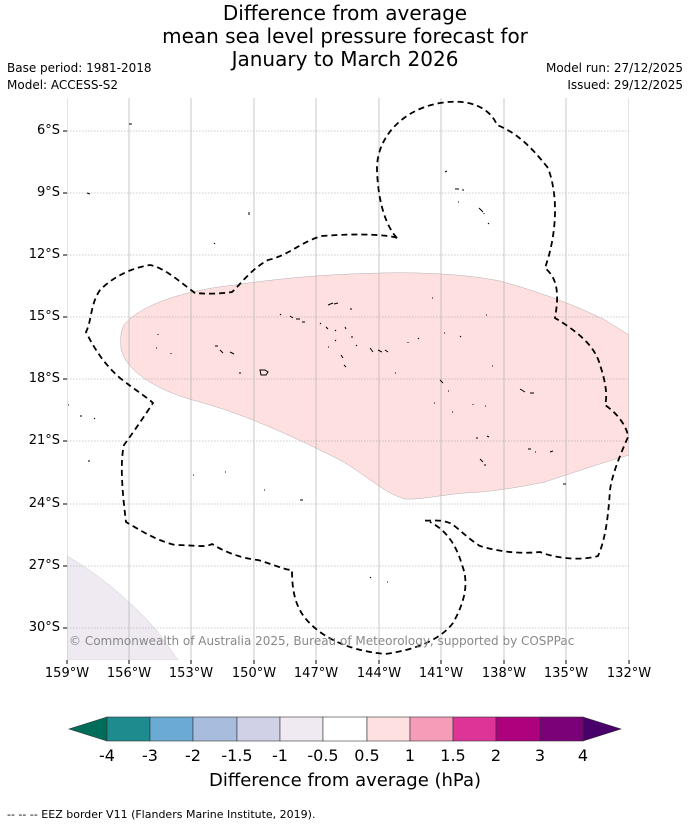 Image resolution: width=690 pixels, height=827 pixels. I want to click on meta-left: Base period: 1981-2018 Model: ACCESS-S2, so click(79, 77).